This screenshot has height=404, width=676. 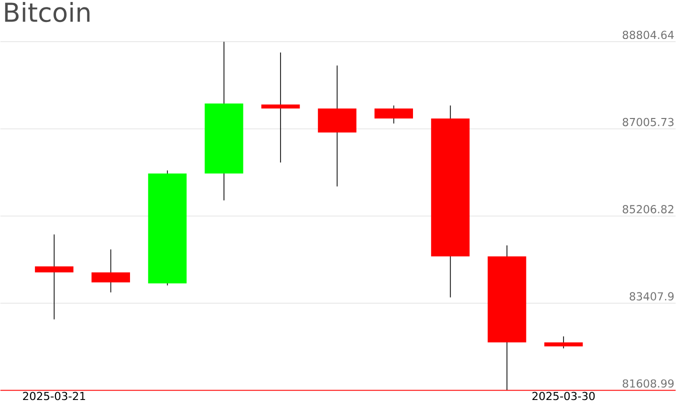 What do you see at coordinates (648, 122) in the screenshot?
I see `y-tick-label: 87005.73` at bounding box center [648, 122].